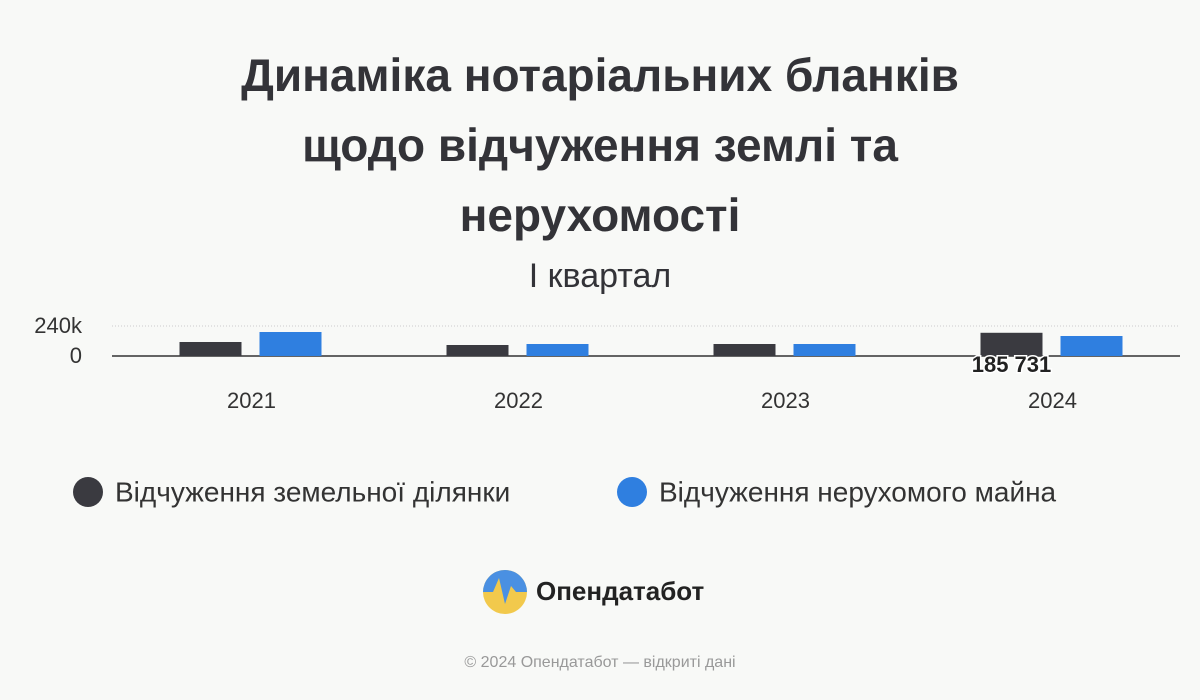 The image size is (1200, 700). What do you see at coordinates (251, 400) in the screenshot?
I see `x-tick-label: 2021` at bounding box center [251, 400].